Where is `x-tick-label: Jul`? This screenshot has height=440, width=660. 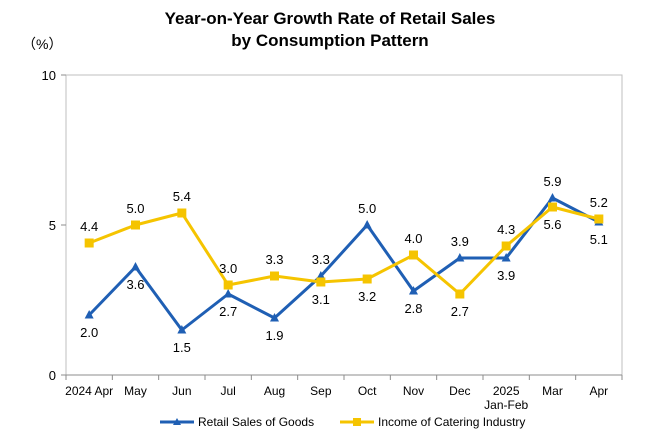 x-tick-label: Jul is located at coordinates (227, 391).